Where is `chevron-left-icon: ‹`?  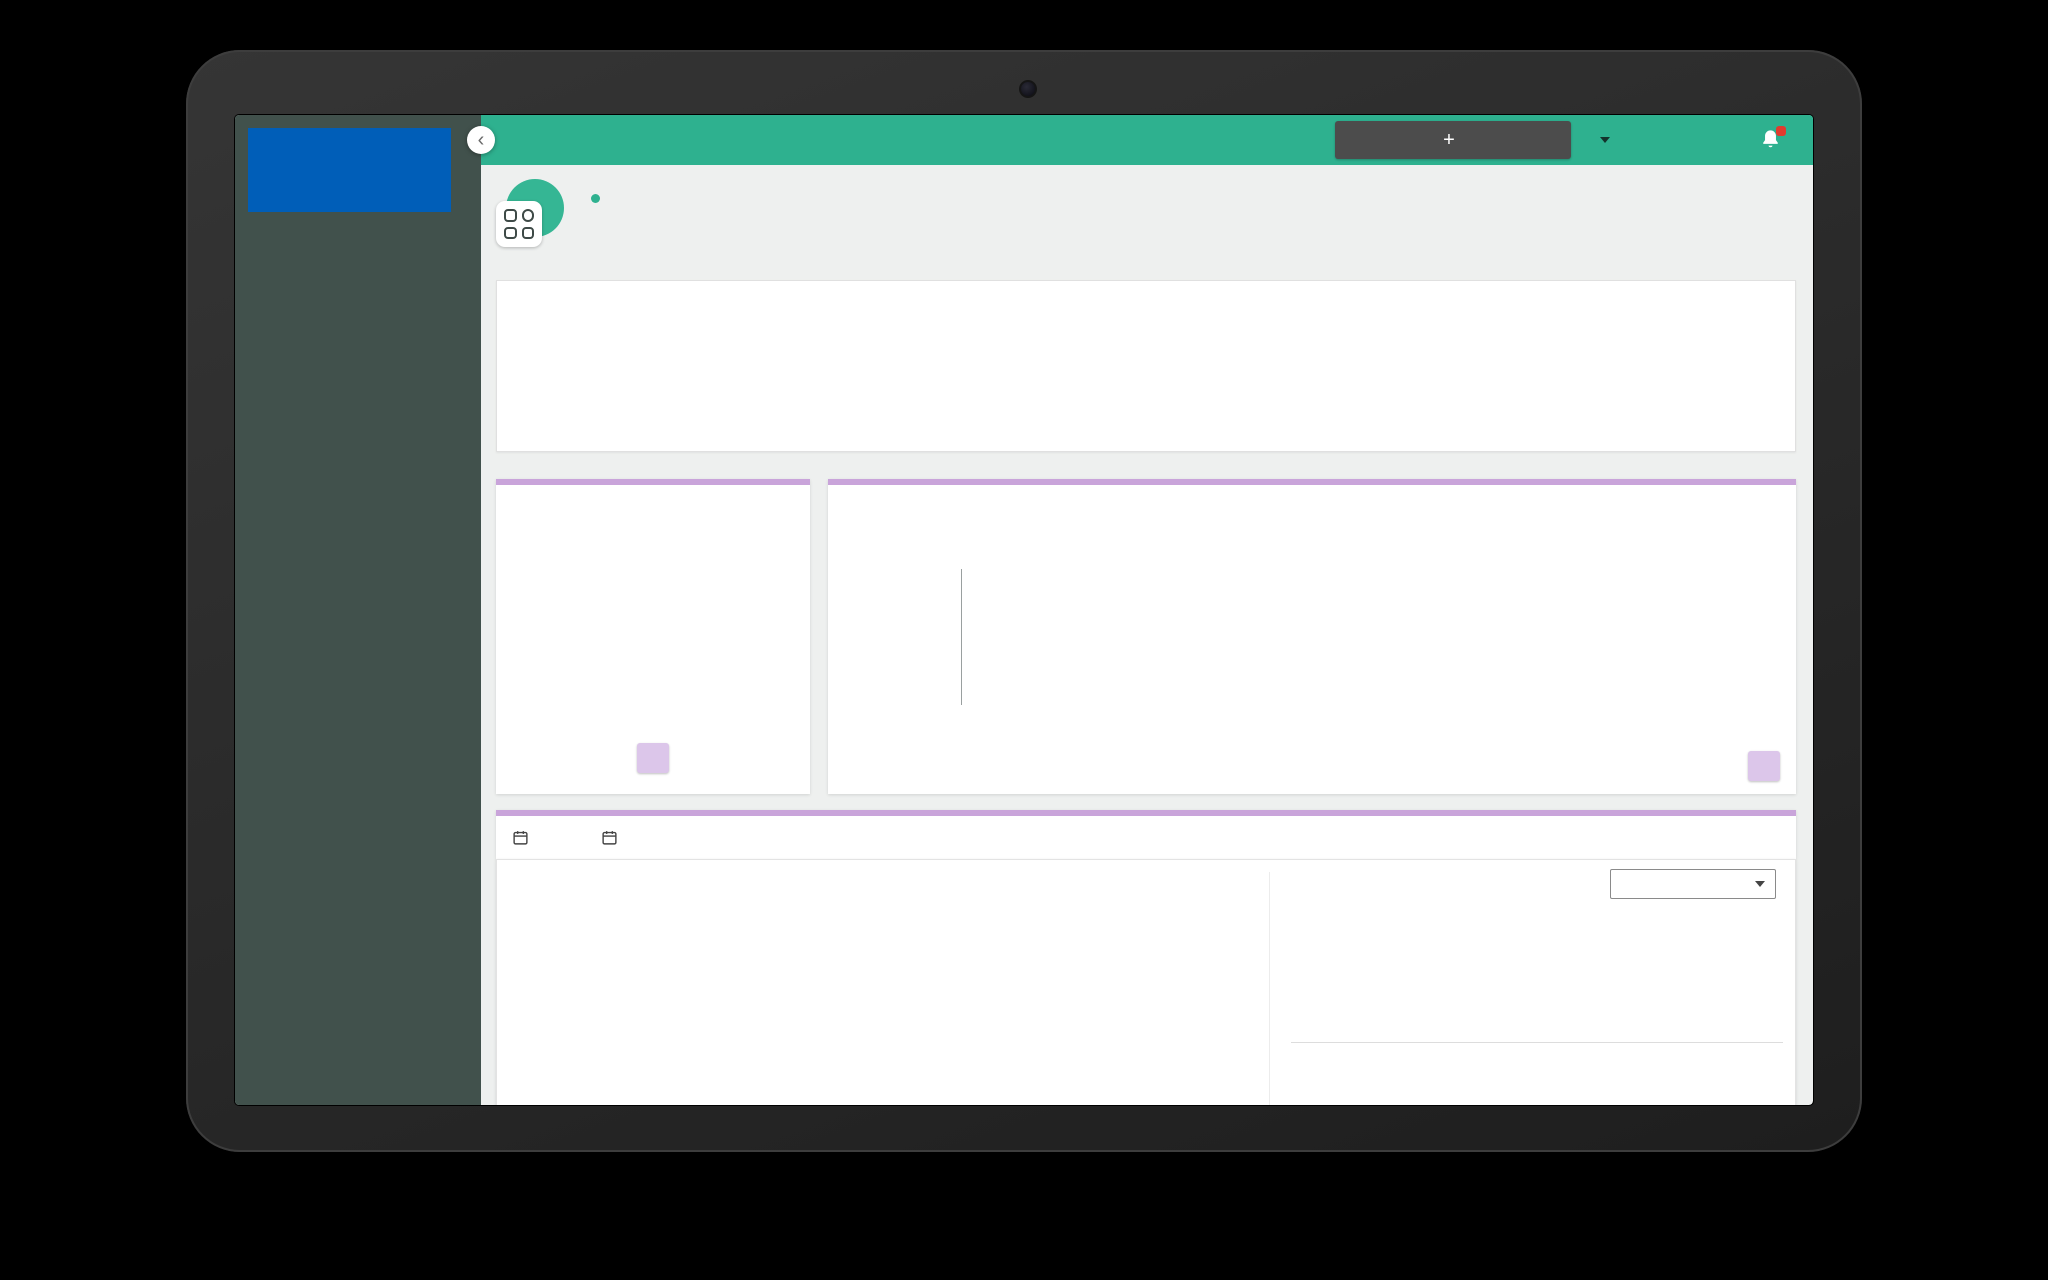 chevron-left-icon: ‹ is located at coordinates (481, 140).